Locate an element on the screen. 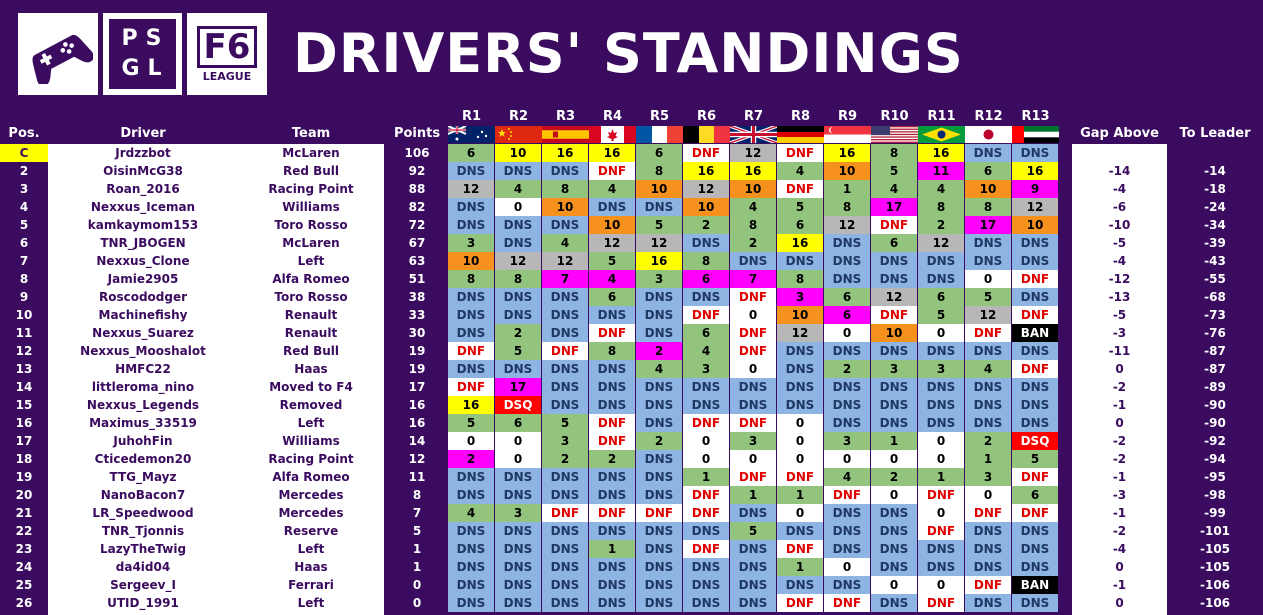  to-leader-cell: -39 is located at coordinates (1215, 243).